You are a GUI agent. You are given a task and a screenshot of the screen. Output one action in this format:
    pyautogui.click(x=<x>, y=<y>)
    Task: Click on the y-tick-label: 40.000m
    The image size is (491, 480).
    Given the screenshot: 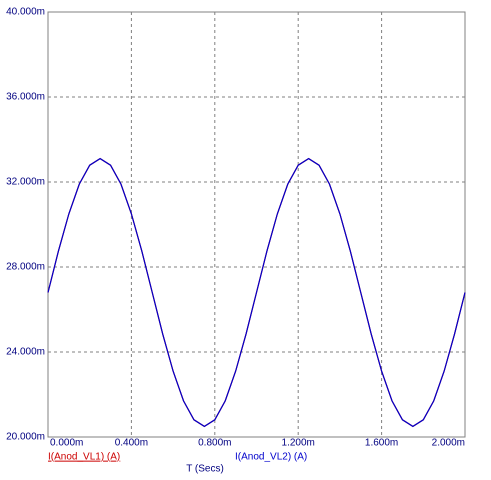 What is the action you would take?
    pyautogui.click(x=25, y=12)
    